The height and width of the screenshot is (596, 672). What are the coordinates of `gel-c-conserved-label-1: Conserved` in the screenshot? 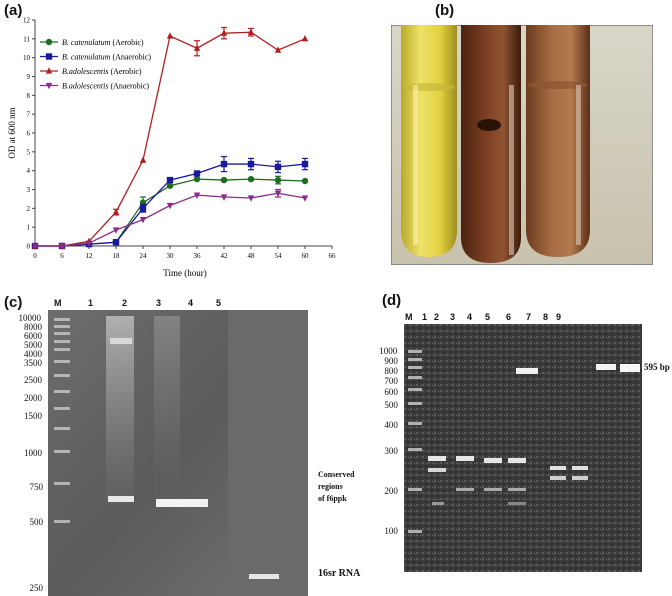 It's located at (336, 474).